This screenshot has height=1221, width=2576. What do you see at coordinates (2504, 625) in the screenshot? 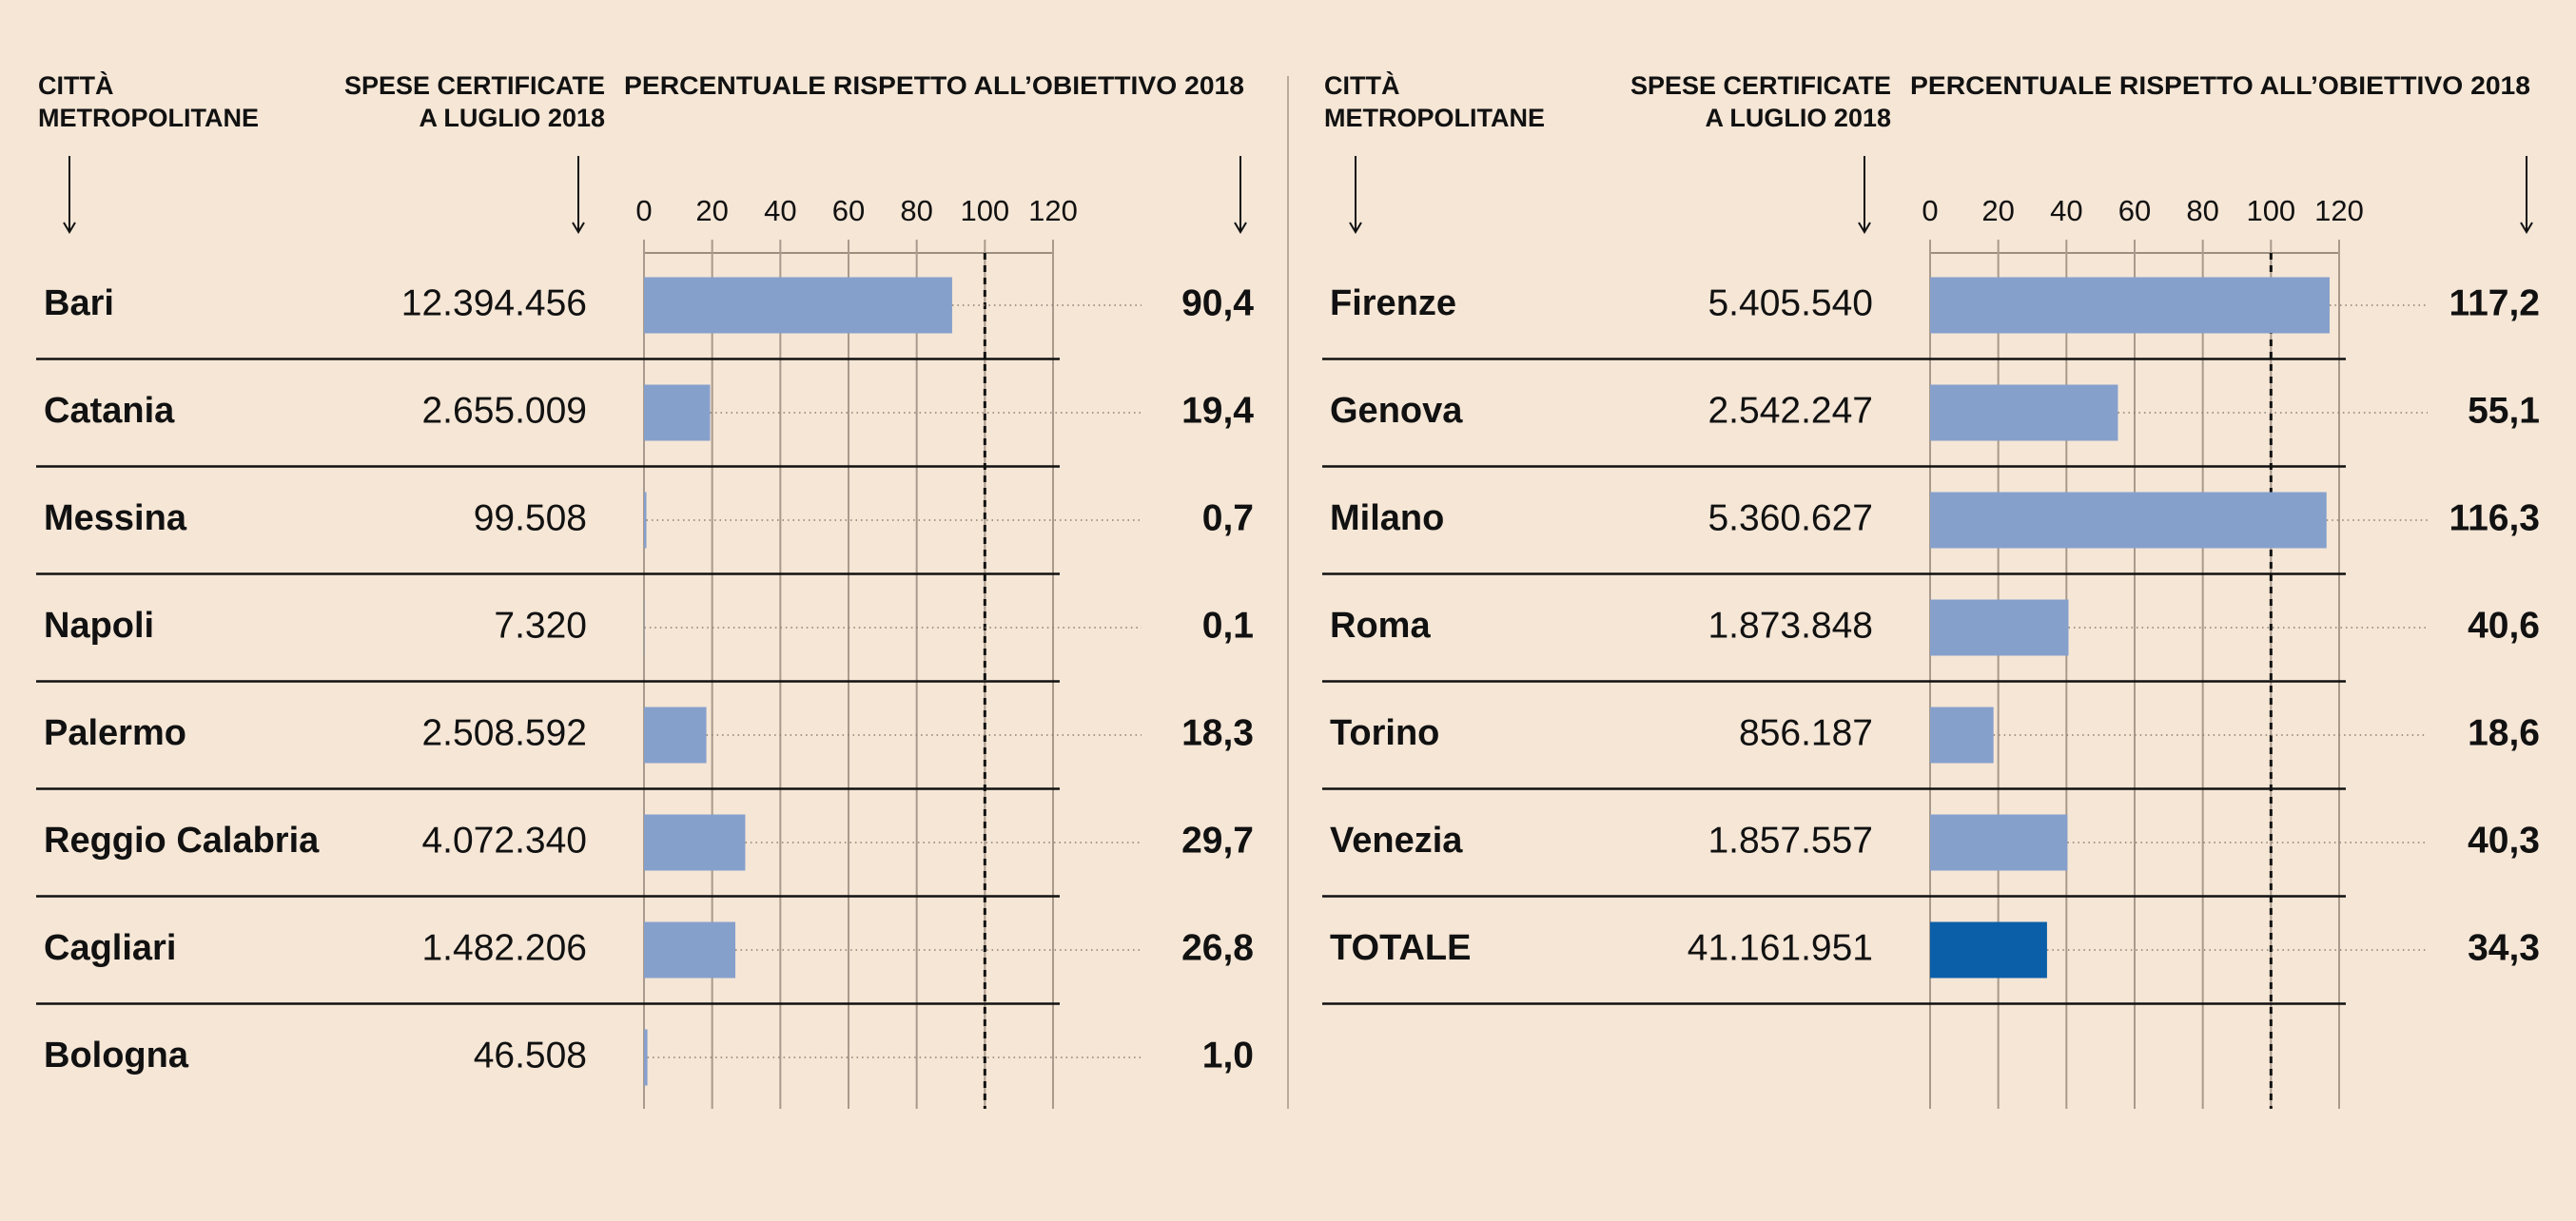
I see `value-label: 40,6` at bounding box center [2504, 625].